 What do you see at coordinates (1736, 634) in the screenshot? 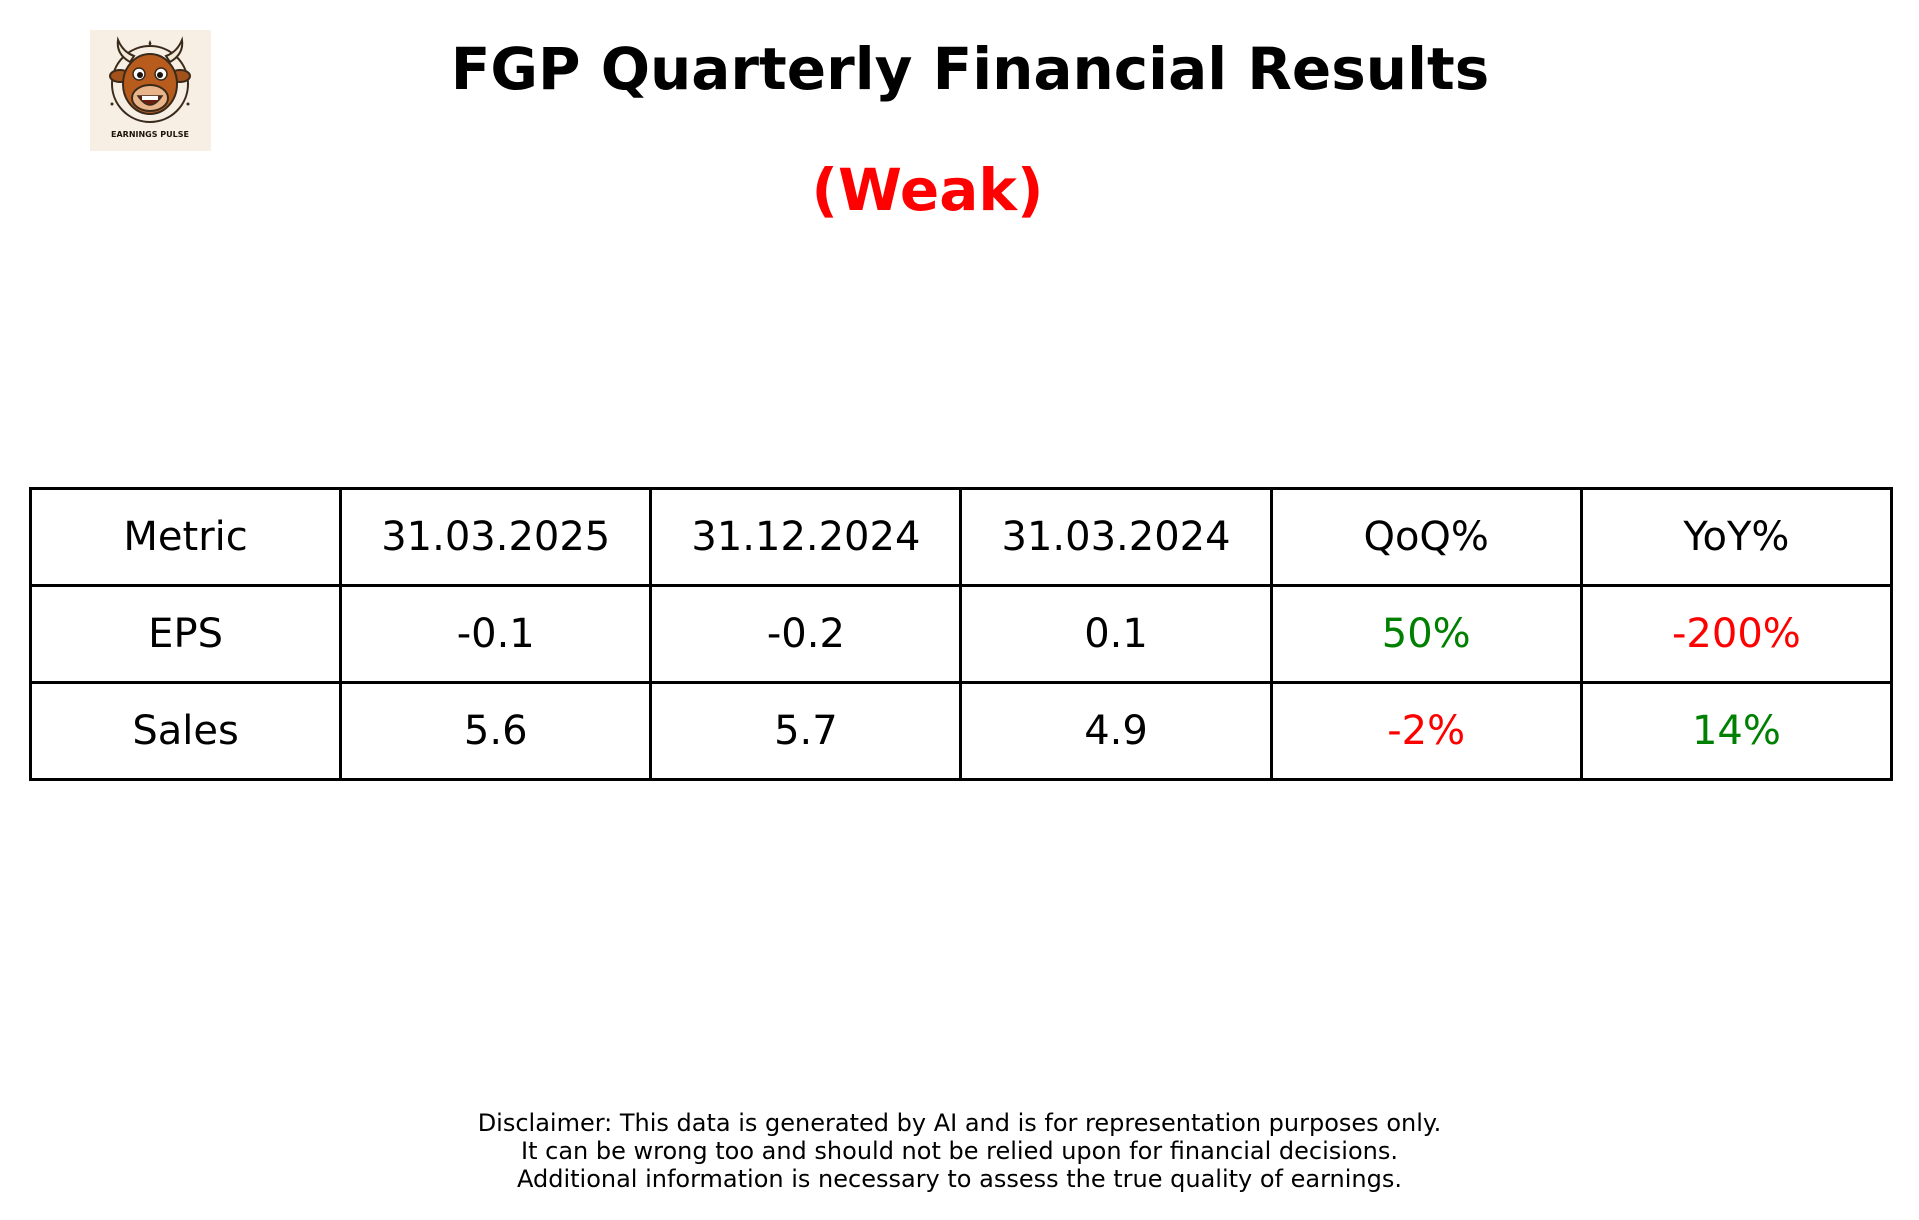
I see `yoy-change-cell: -200%` at bounding box center [1736, 634].